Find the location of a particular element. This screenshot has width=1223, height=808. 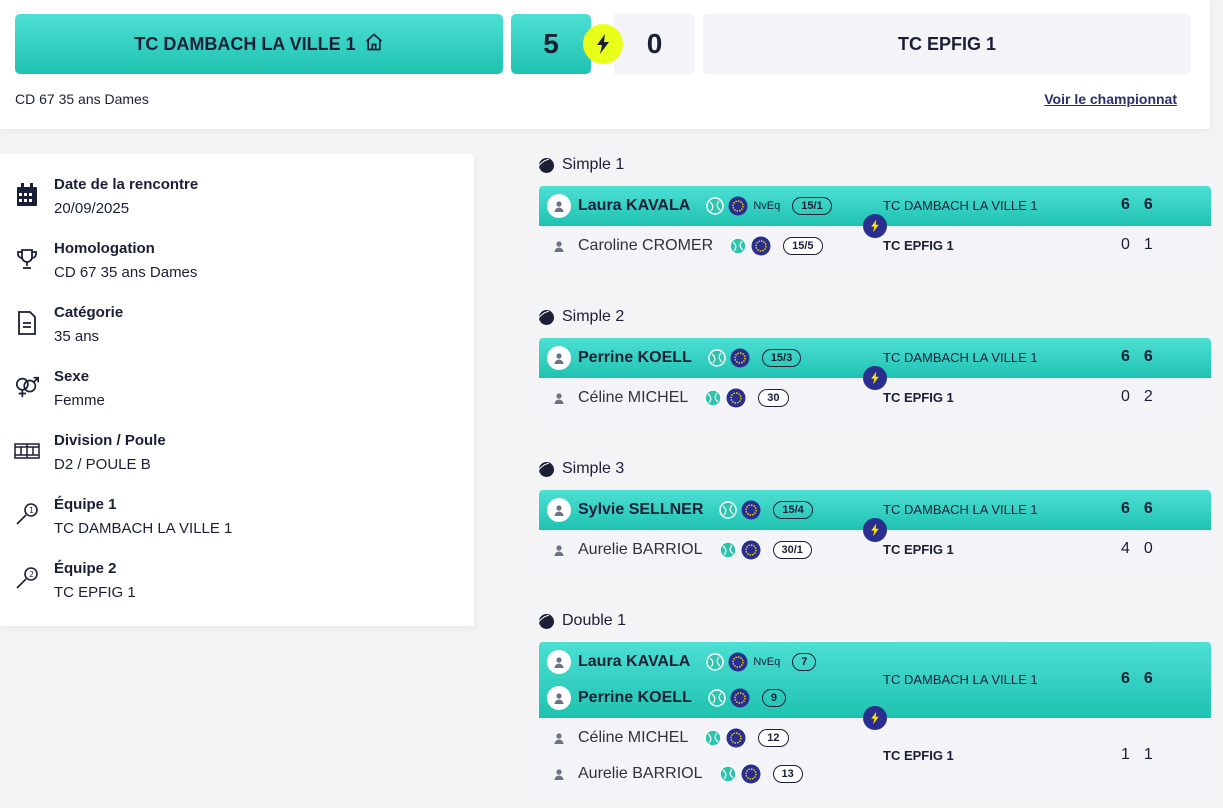

away-team-name: TC EPFIG 1 is located at coordinates (946, 43).